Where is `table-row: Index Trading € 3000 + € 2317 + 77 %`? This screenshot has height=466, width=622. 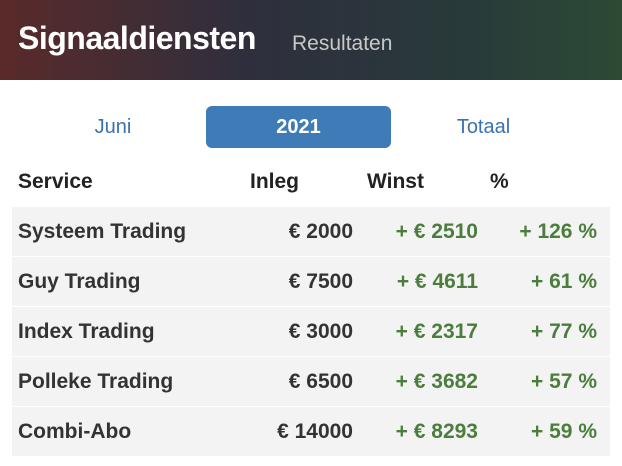
table-row: Index Trading € 3000 + € 2317 + 77 % is located at coordinates (311, 331).